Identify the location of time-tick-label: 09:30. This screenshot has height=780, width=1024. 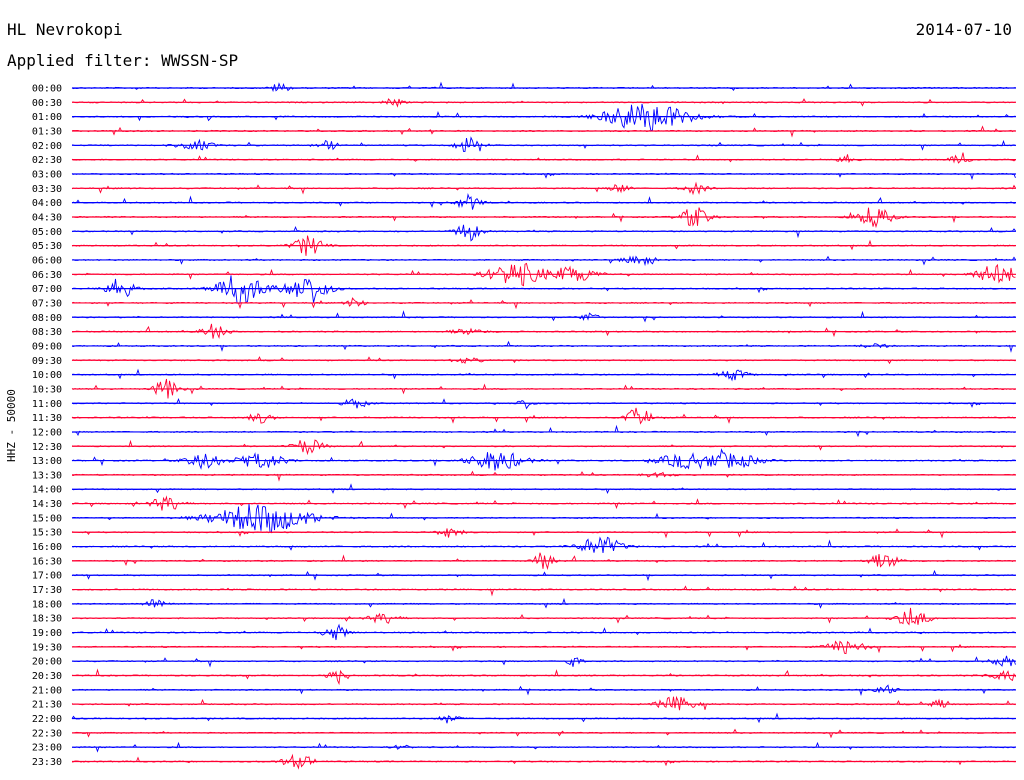
(47, 361).